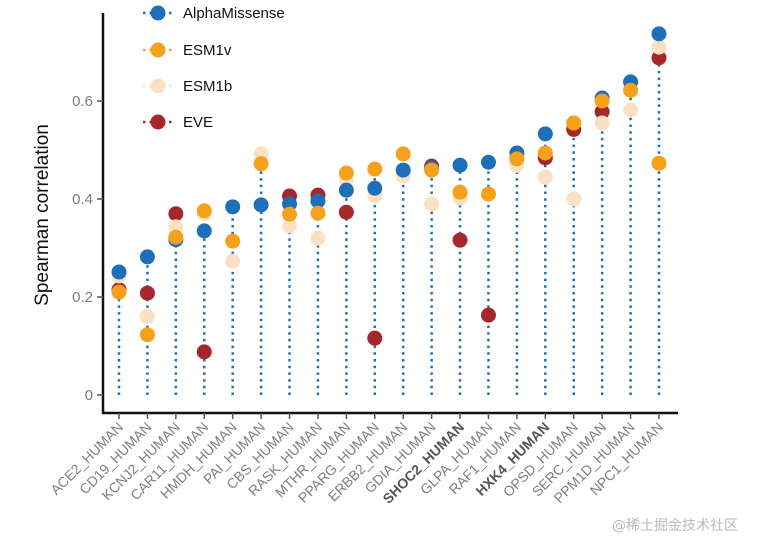 This screenshot has height=540, width=759. Describe the element at coordinates (82, 297) in the screenshot. I see `y-tick-label: 0.2` at that location.